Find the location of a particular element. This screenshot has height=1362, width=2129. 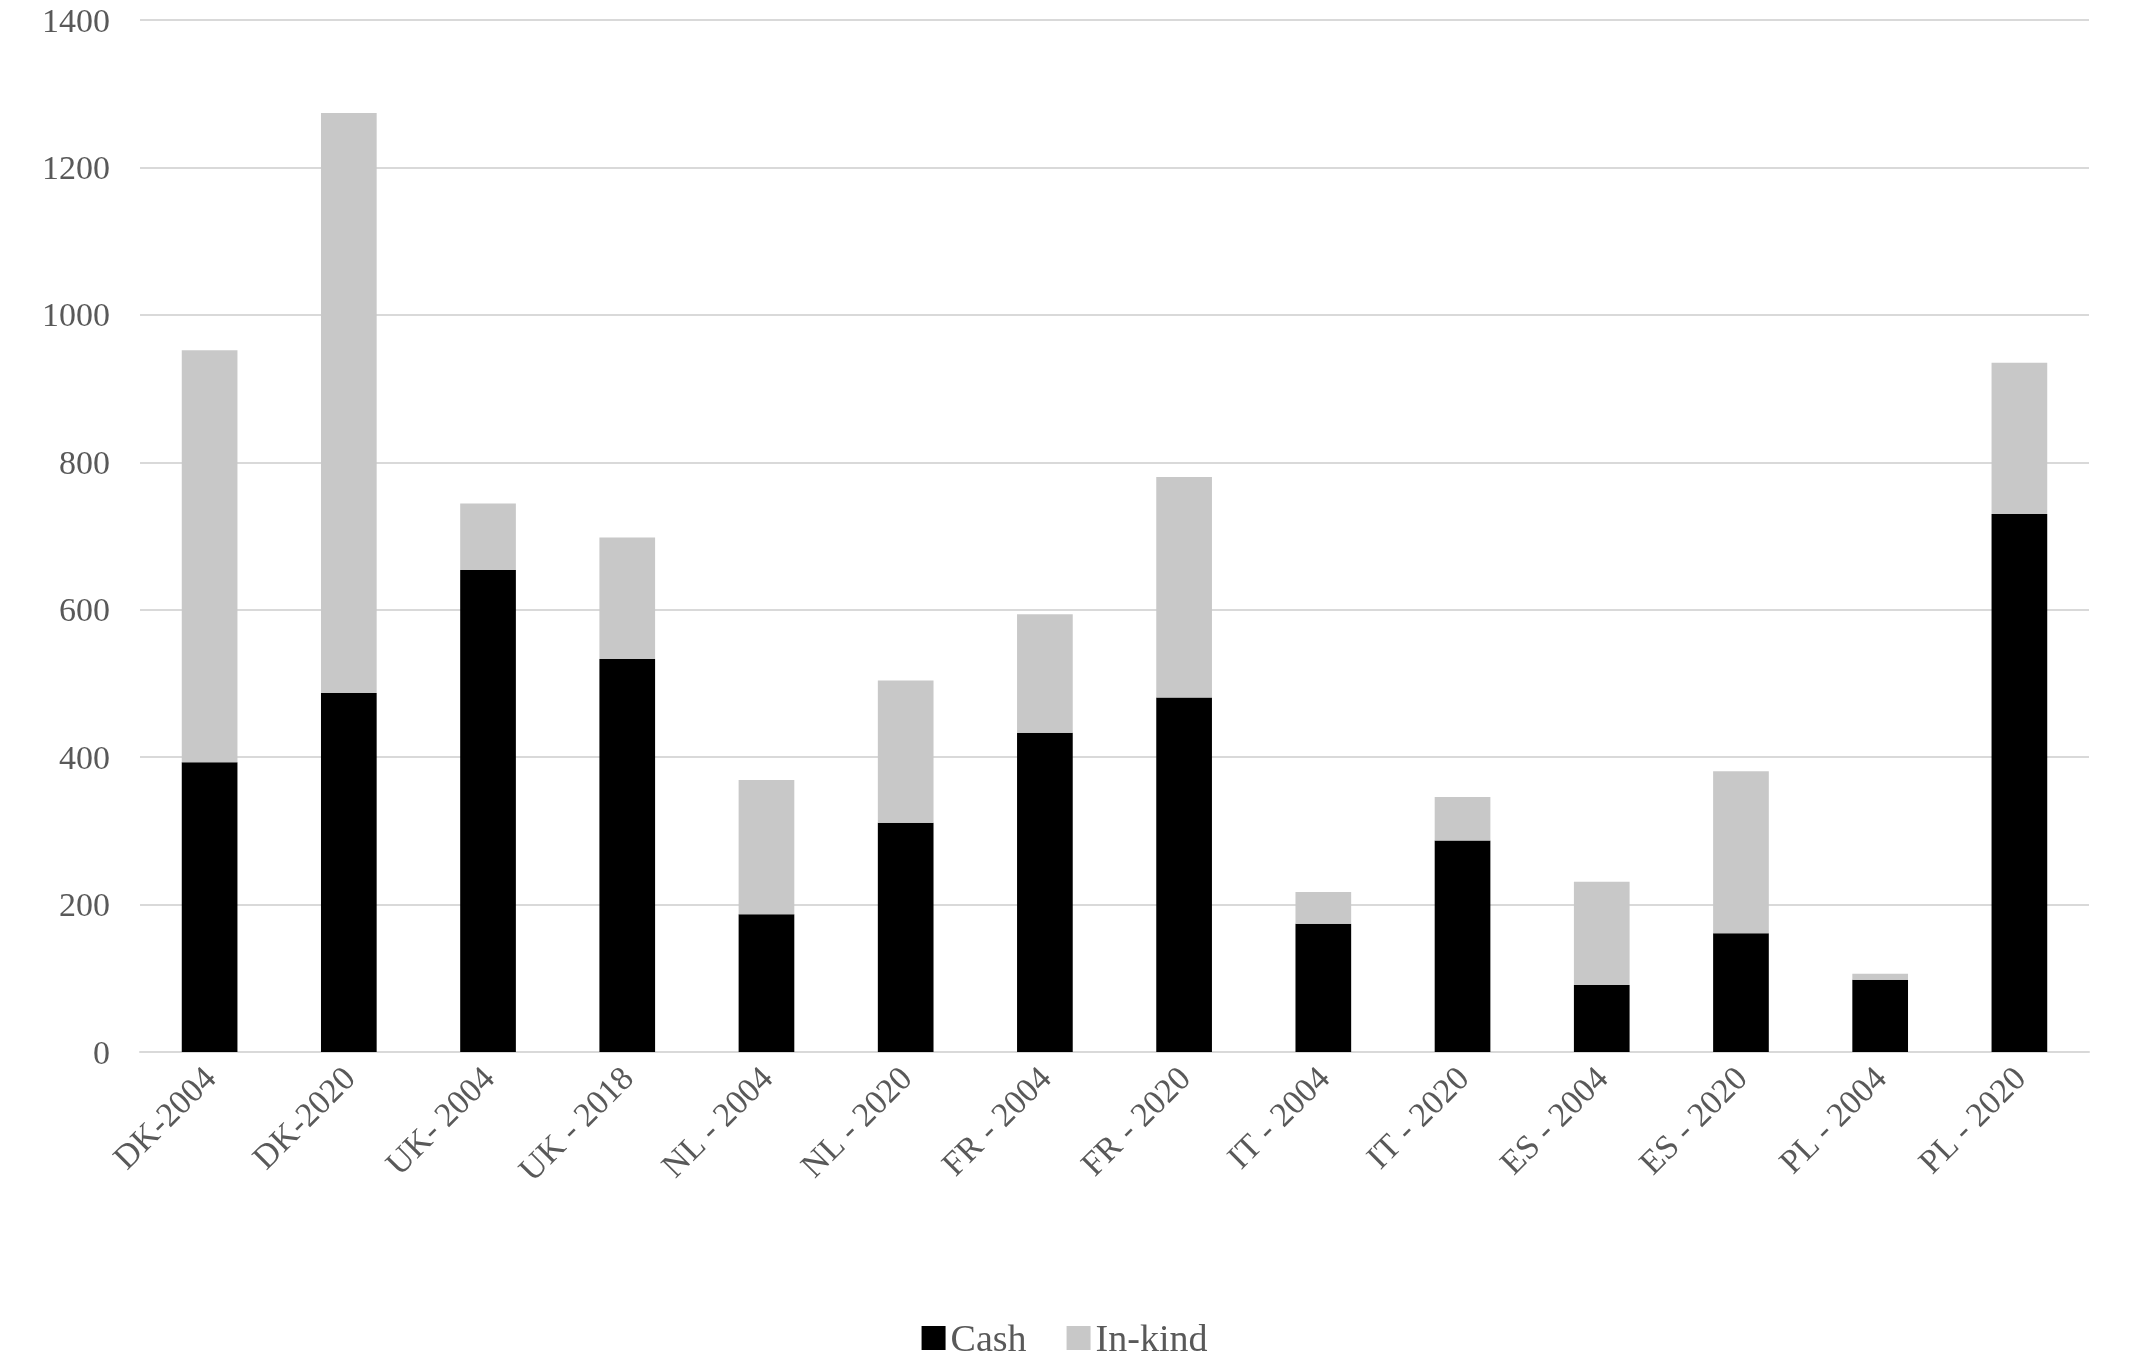

y-tick-label: 800 is located at coordinates (84, 462).